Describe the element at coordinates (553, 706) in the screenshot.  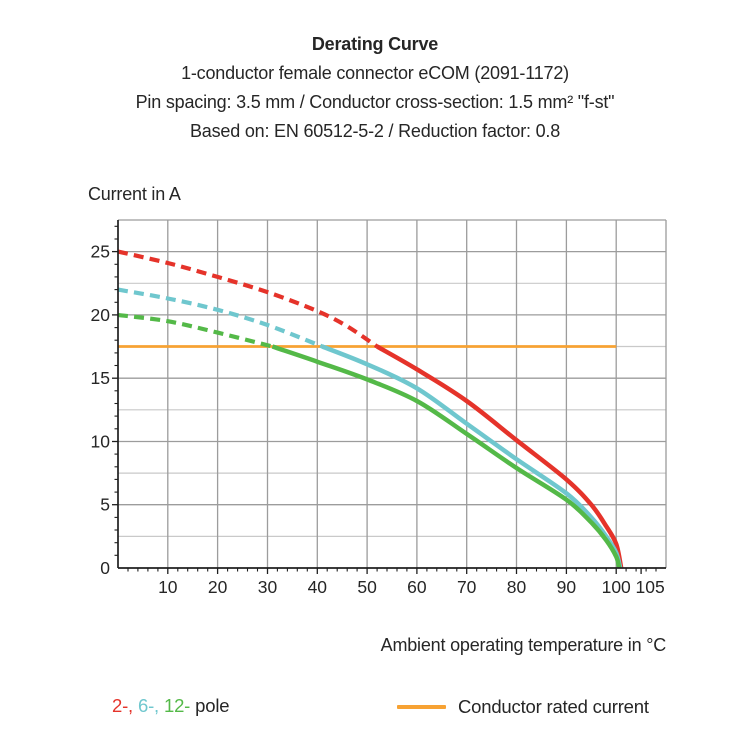
I see `rated-current-label: Conductor rated current` at that location.